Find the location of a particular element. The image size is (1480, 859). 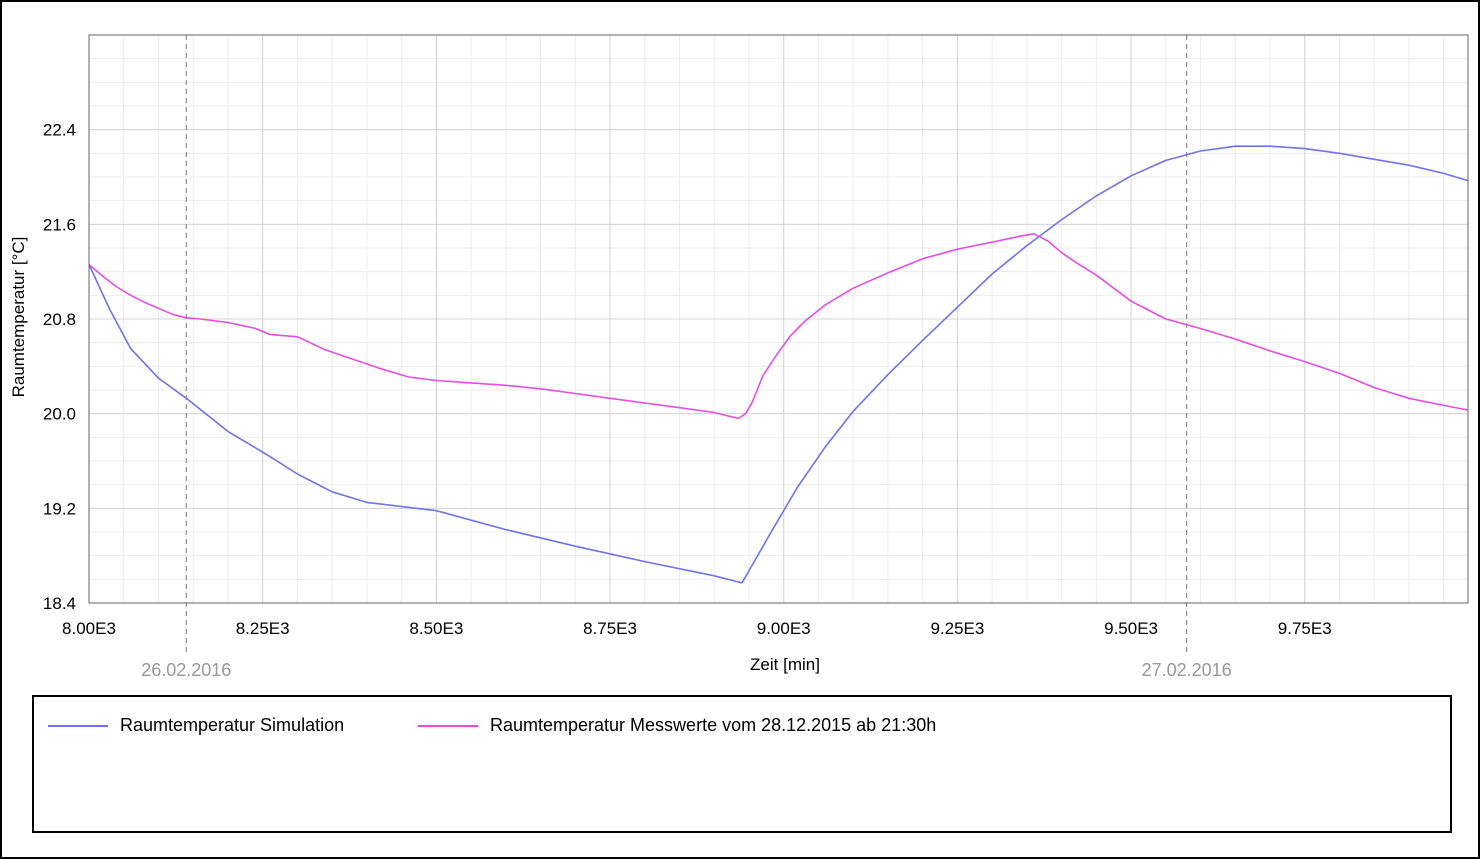

y-tick-label: 19.2 is located at coordinates (59, 508).